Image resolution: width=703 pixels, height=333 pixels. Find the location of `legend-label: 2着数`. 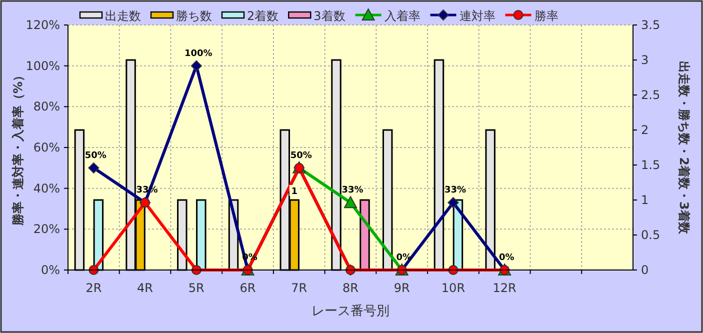

legend-label: 2着数 is located at coordinates (263, 16).